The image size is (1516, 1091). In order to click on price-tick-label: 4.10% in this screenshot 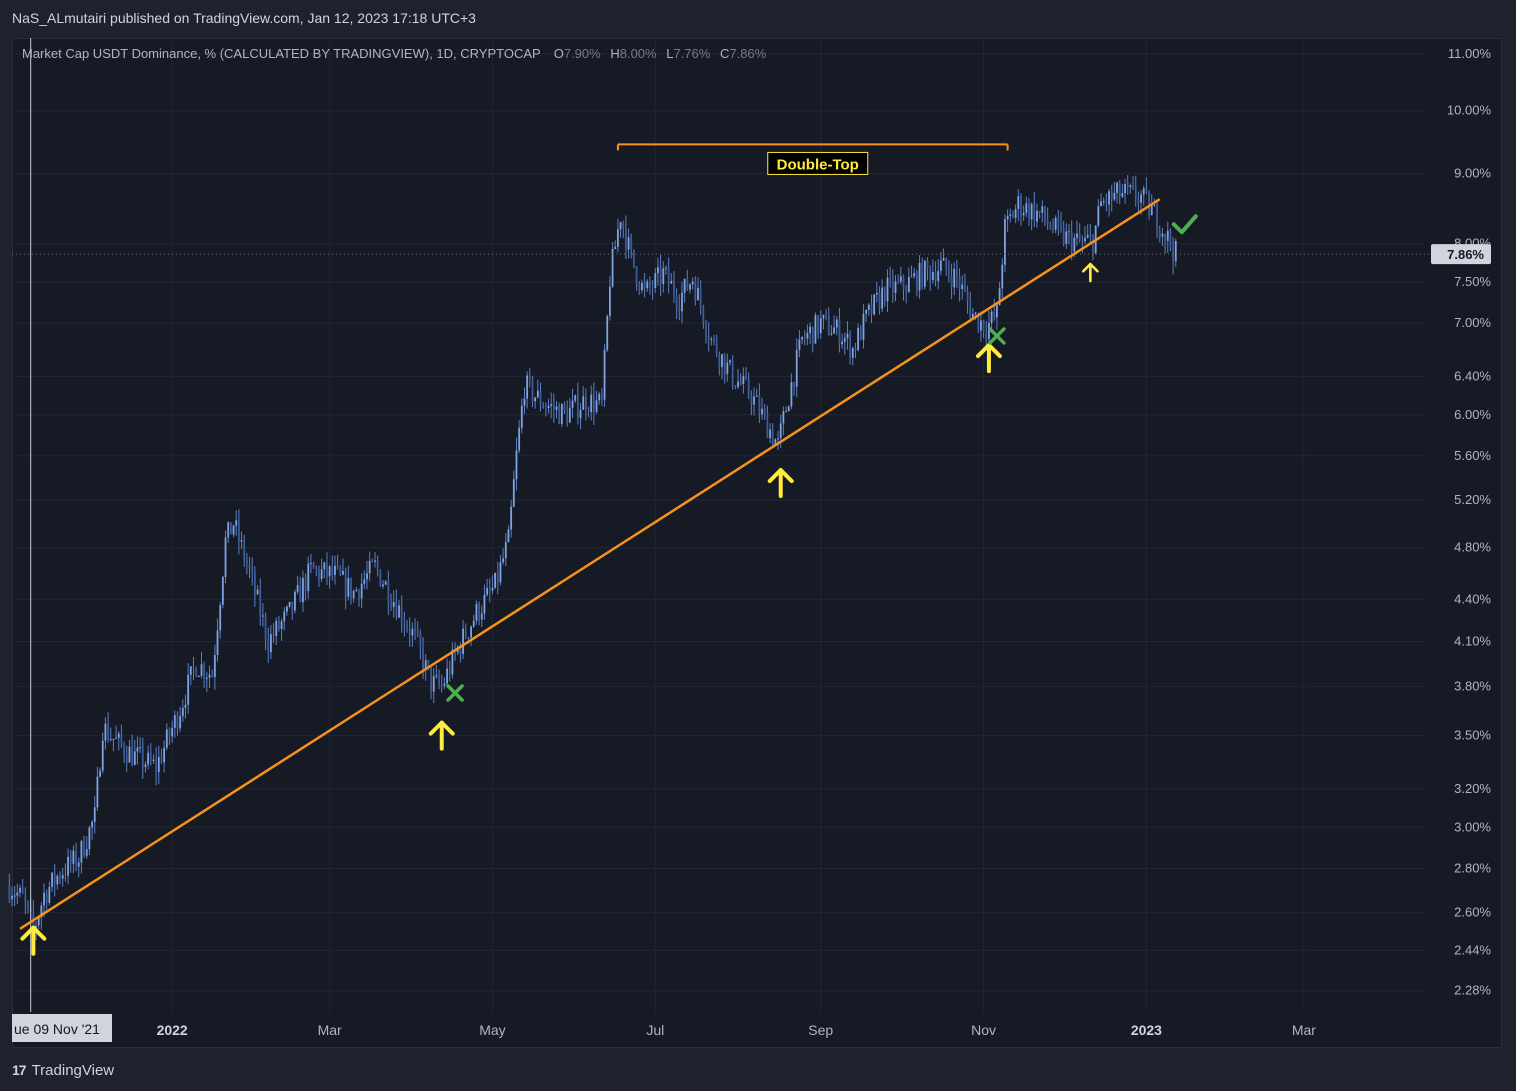, I will do `click(1472, 640)`.